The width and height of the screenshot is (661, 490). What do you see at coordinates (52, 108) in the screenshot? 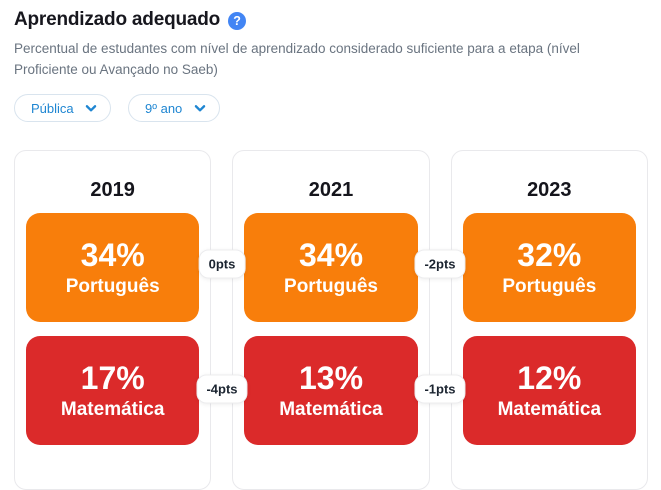
I see `network-dropdown-value: Pública` at bounding box center [52, 108].